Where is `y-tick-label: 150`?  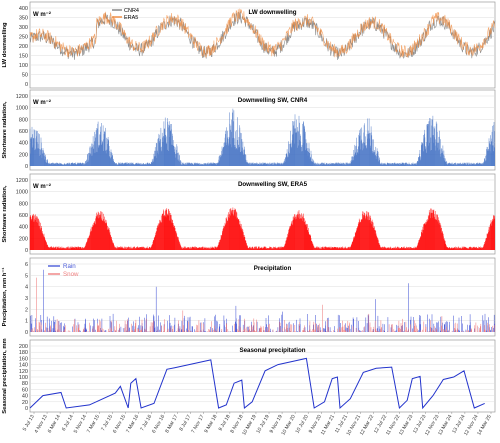
y-tick-label: 150 is located at coordinates (23, 57).